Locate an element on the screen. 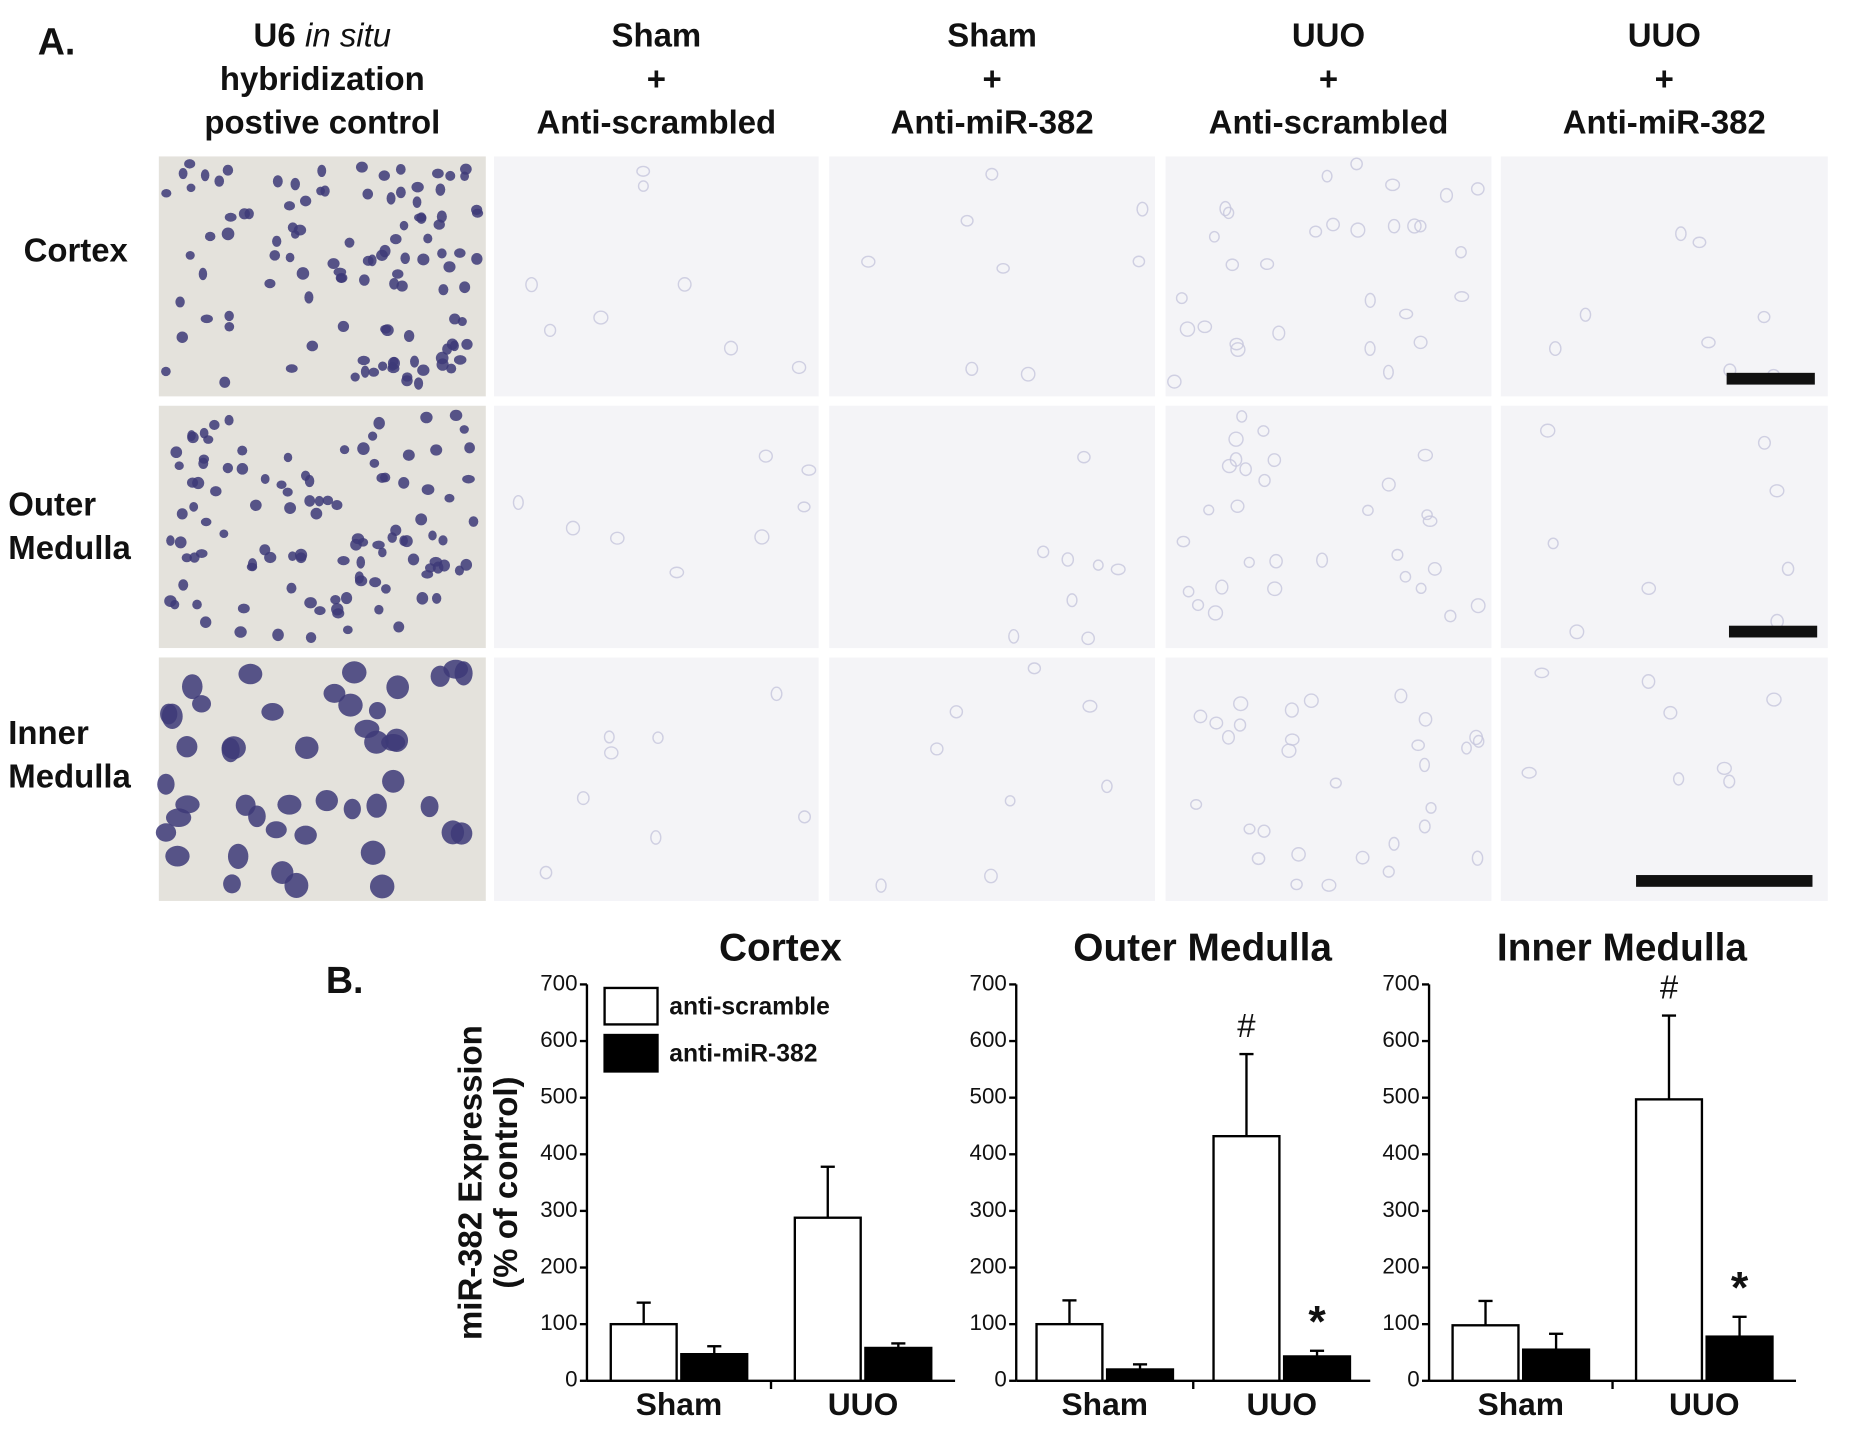  column-header: UUO is located at coordinates (1664, 34).